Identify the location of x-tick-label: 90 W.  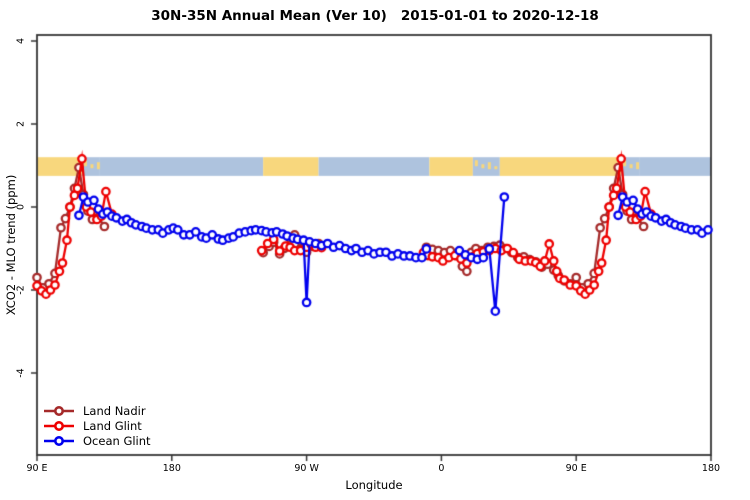
(306, 468).